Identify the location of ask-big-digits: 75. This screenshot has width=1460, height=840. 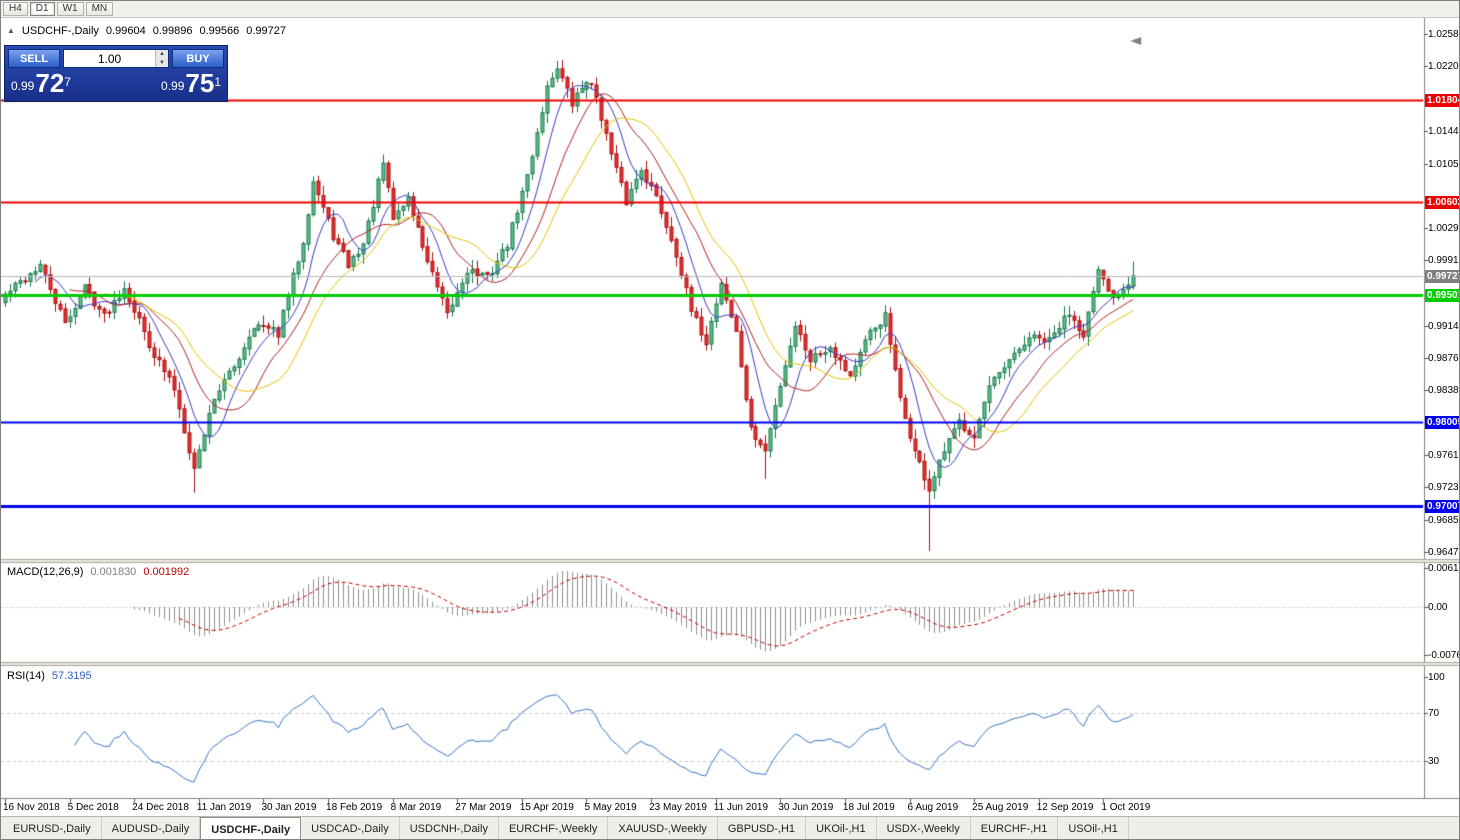
(200, 83).